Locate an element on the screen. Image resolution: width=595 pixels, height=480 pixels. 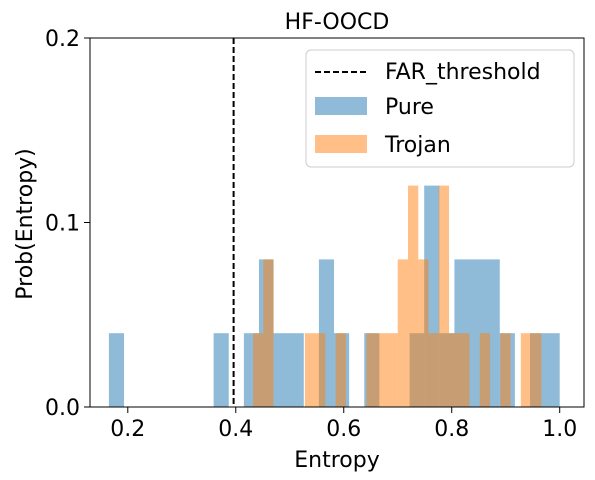
x-axis-ticks: 0.2 0.4 0.6 0.8 1.0 is located at coordinates (343, 424).